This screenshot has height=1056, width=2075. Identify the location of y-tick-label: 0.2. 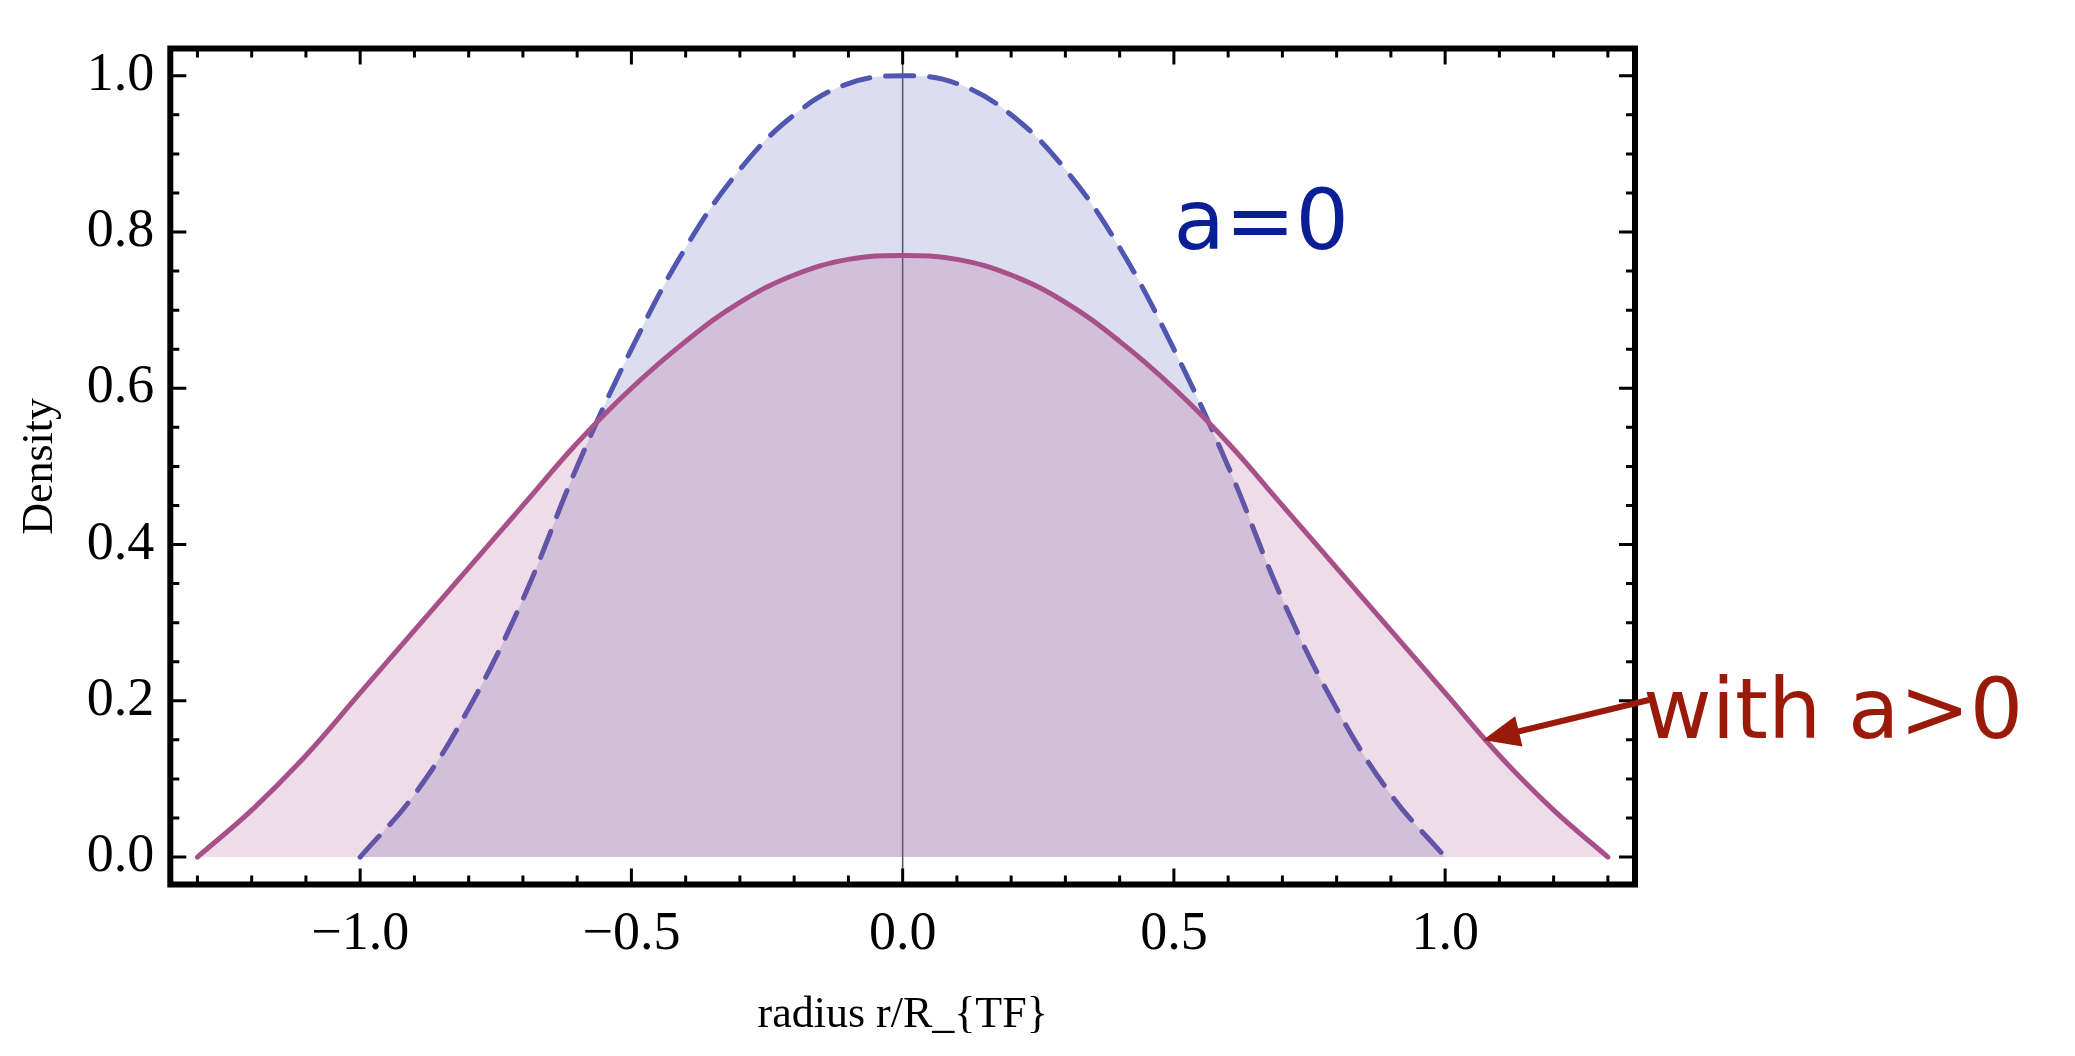
(120, 696).